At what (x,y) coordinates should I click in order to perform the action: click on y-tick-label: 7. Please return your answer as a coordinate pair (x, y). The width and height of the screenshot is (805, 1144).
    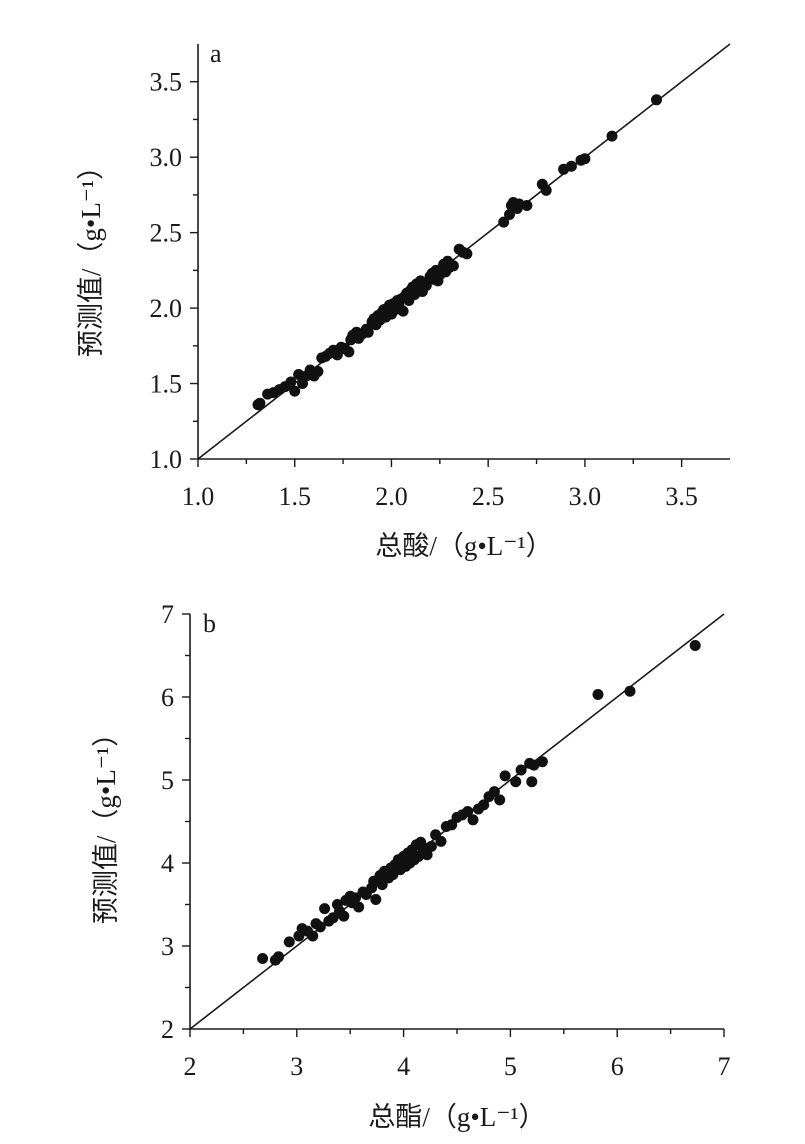
    Looking at the image, I should click on (167, 614).